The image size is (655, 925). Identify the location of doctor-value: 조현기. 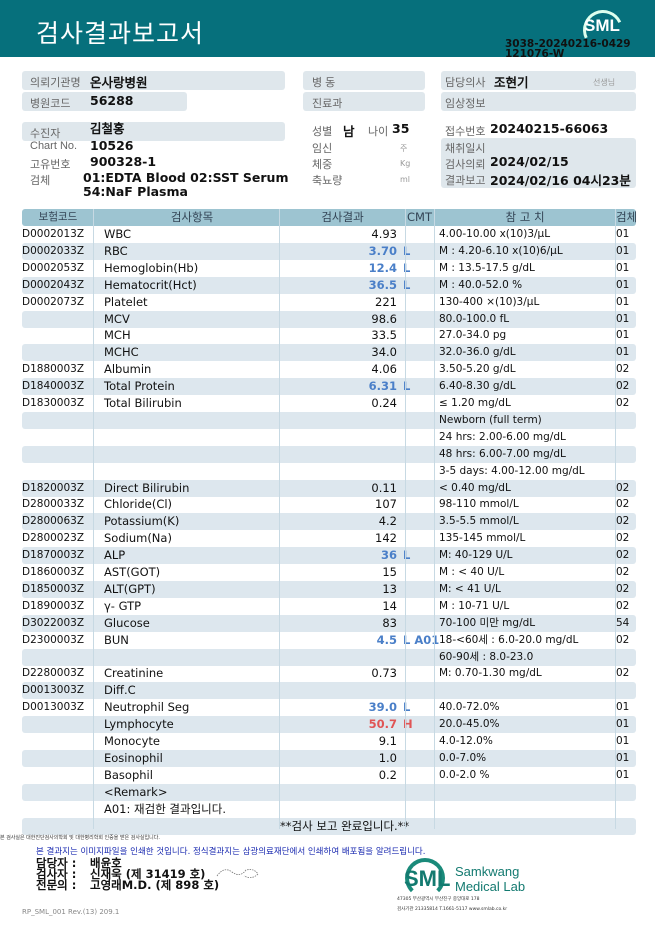
(511, 82).